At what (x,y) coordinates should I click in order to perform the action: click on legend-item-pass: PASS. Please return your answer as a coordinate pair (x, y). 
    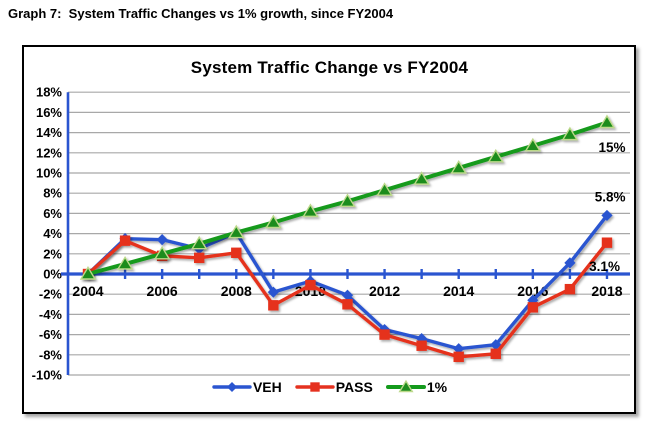
    Looking at the image, I should click on (334, 387).